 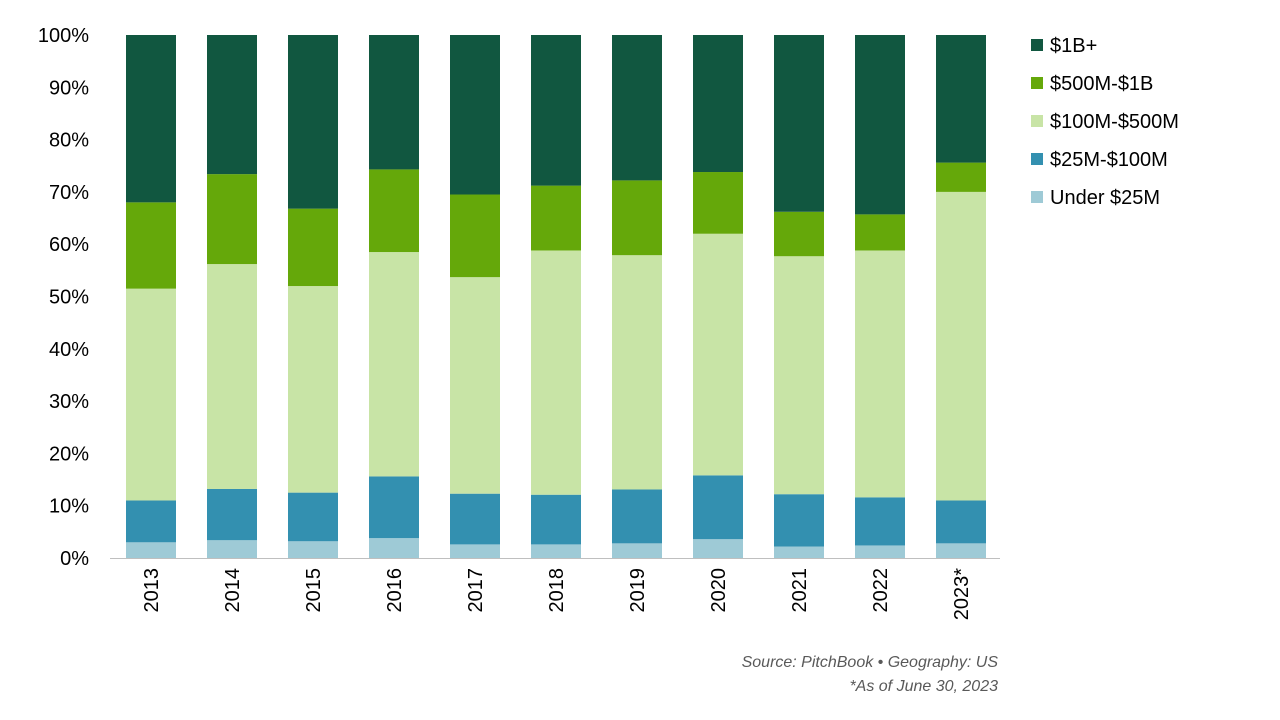 What do you see at coordinates (74, 559) in the screenshot?
I see `y-tick-label: 0%` at bounding box center [74, 559].